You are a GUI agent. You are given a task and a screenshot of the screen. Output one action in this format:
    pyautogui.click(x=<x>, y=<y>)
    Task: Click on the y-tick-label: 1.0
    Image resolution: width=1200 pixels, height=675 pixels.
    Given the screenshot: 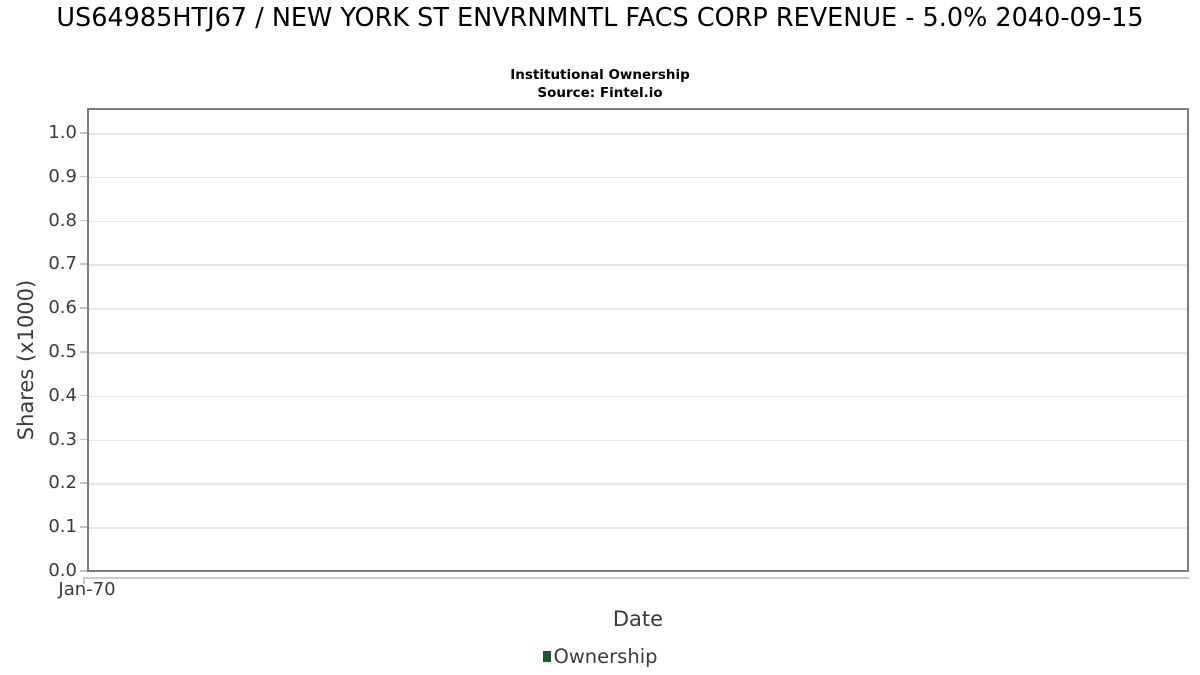 What is the action you would take?
    pyautogui.click(x=62, y=132)
    